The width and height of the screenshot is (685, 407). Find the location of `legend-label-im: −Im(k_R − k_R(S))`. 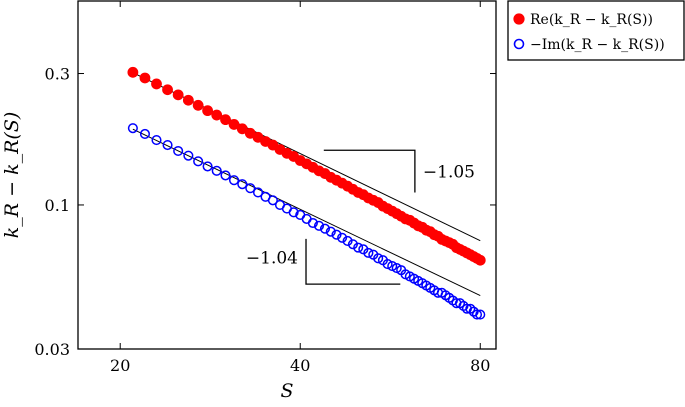

legend-label-im: −Im(k_R − k_R(S)) is located at coordinates (597, 45).